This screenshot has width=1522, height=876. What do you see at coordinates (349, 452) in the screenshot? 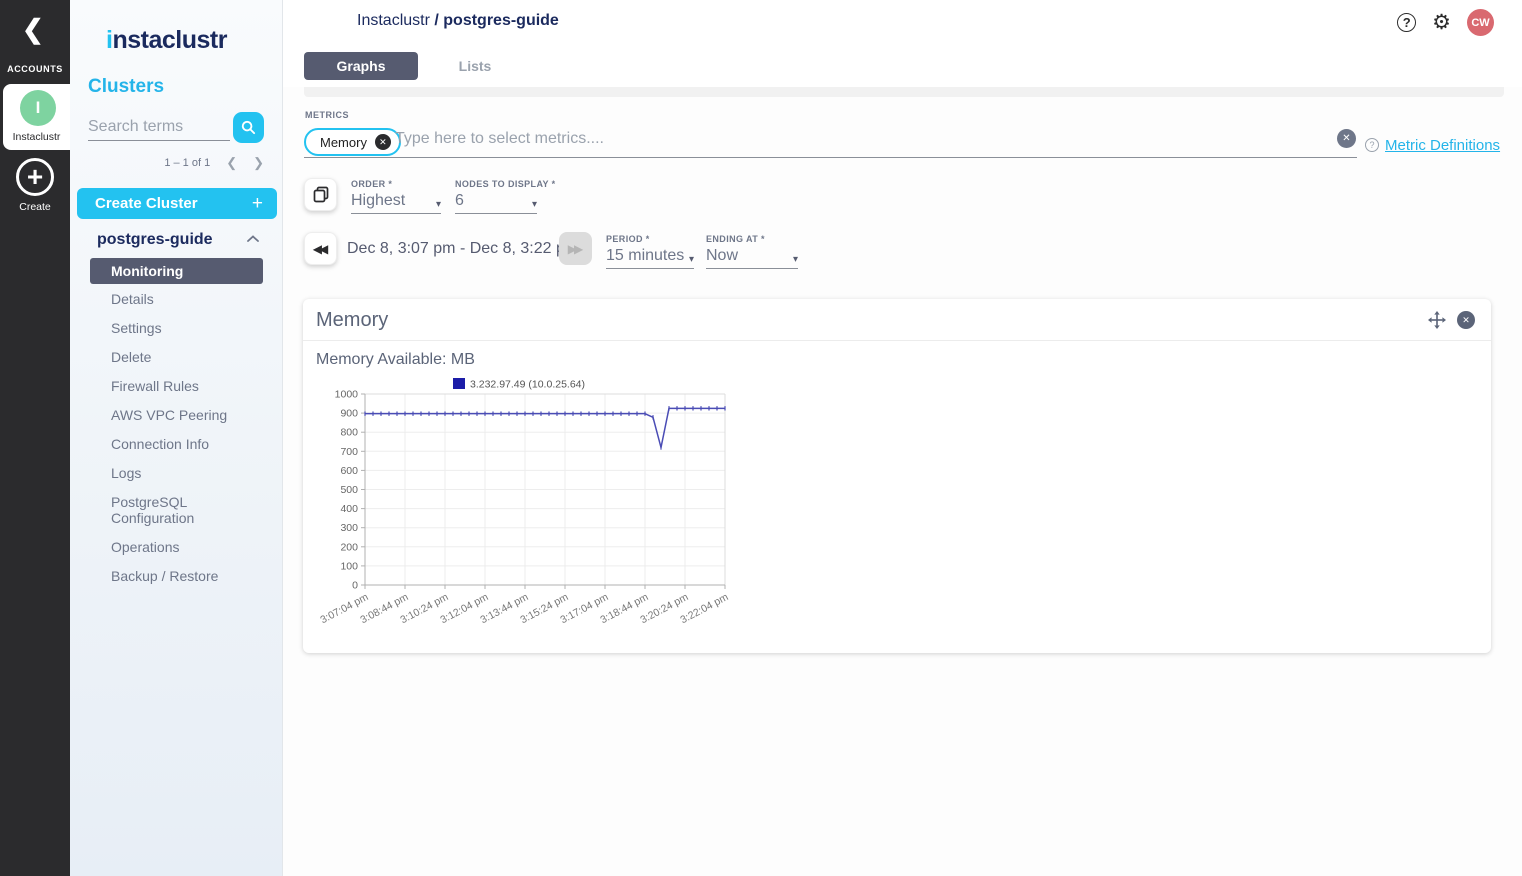
I see `svg-text: 700` at bounding box center [349, 452].